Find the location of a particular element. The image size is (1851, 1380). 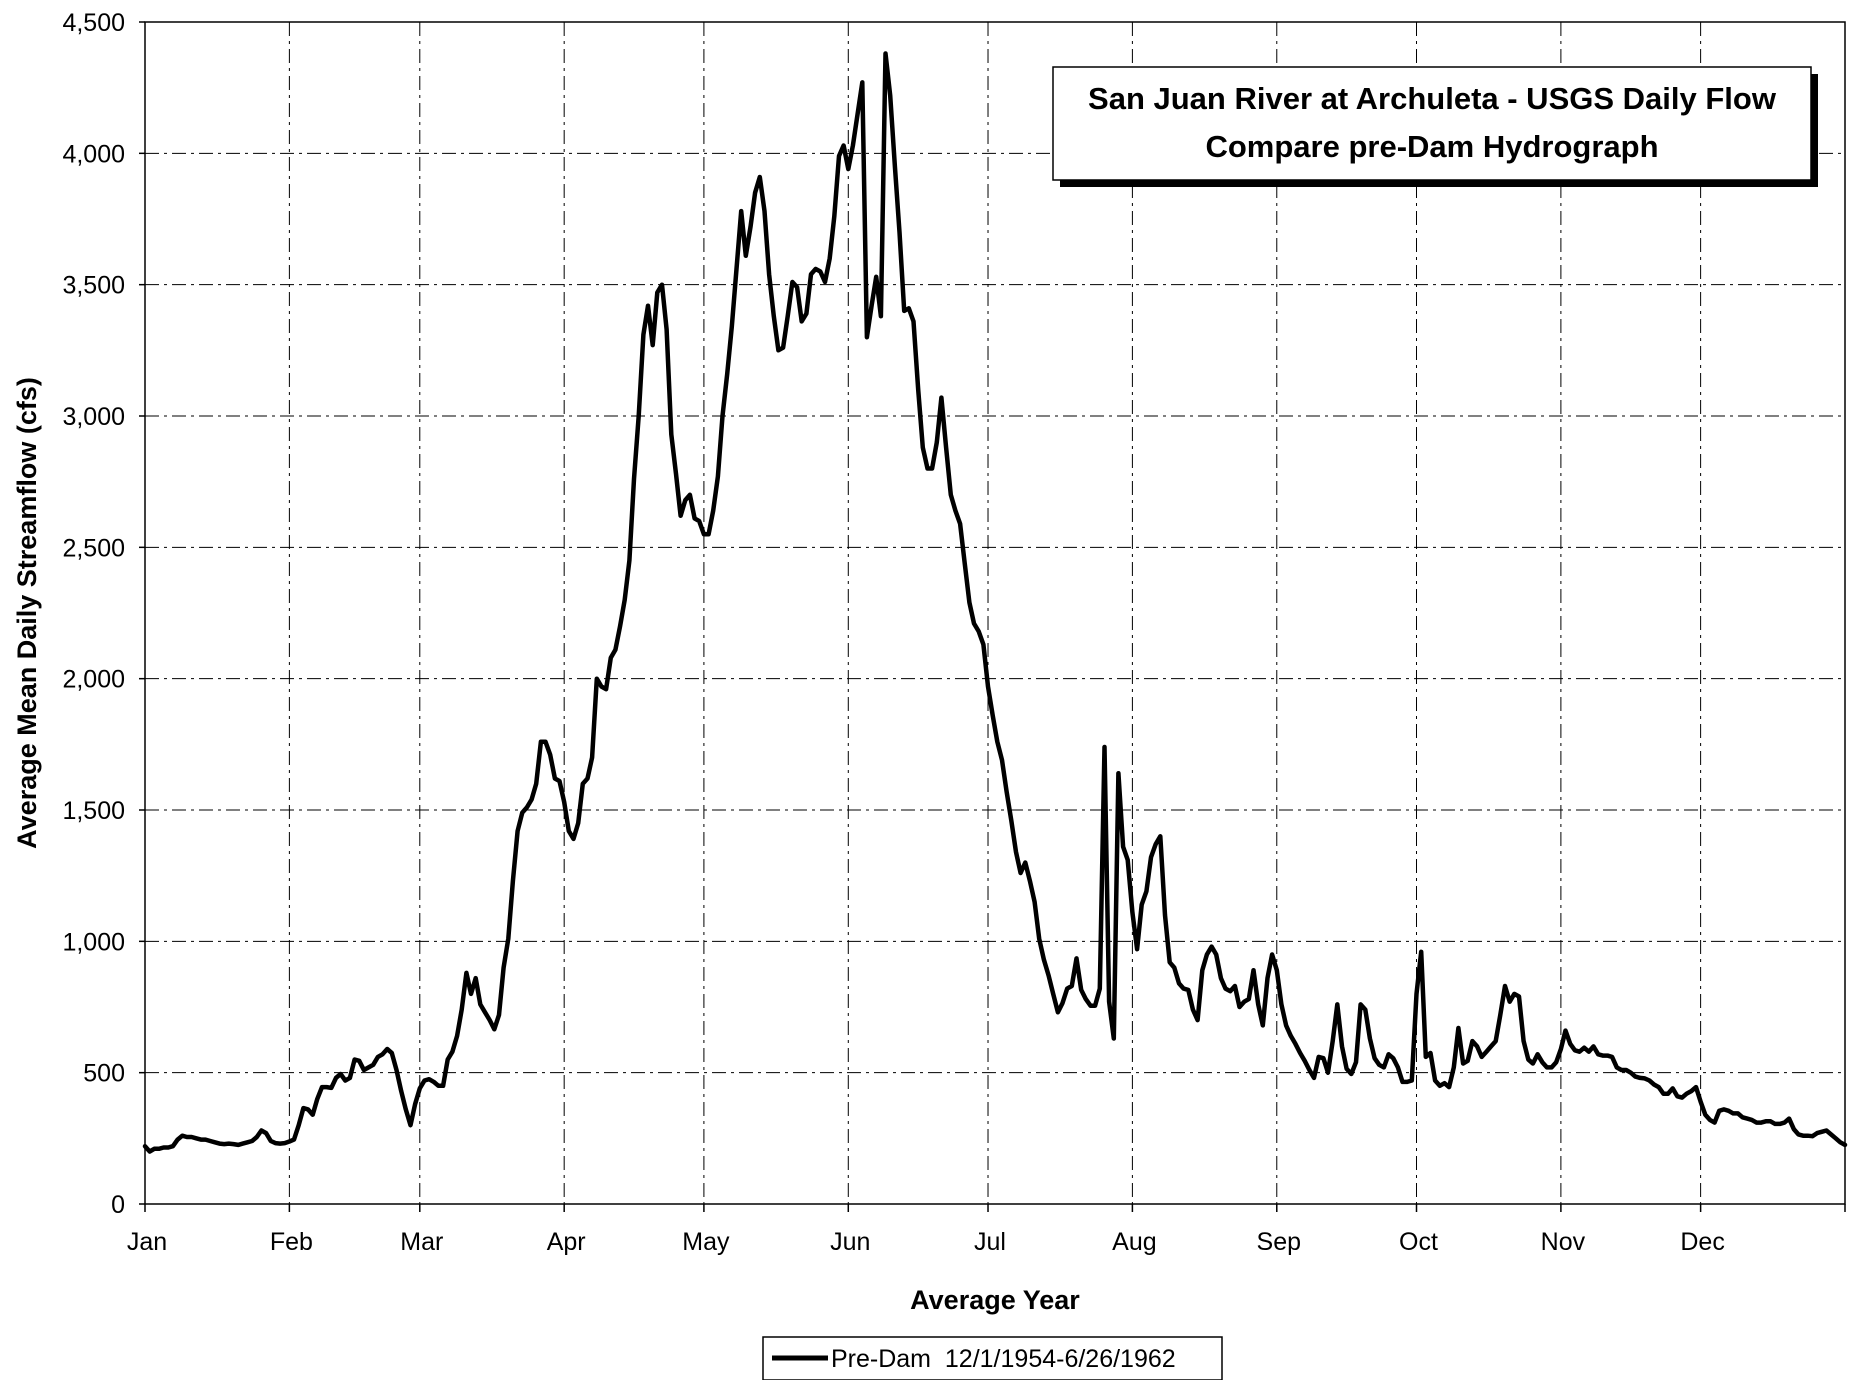

y-tick-label: 4,000 is located at coordinates (93, 154).